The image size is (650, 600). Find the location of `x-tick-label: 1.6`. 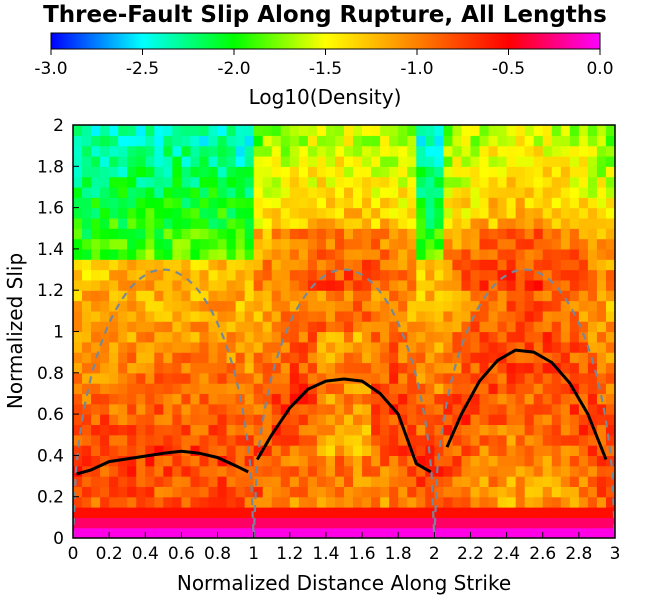

x-tick-label: 1.6 is located at coordinates (362, 554).